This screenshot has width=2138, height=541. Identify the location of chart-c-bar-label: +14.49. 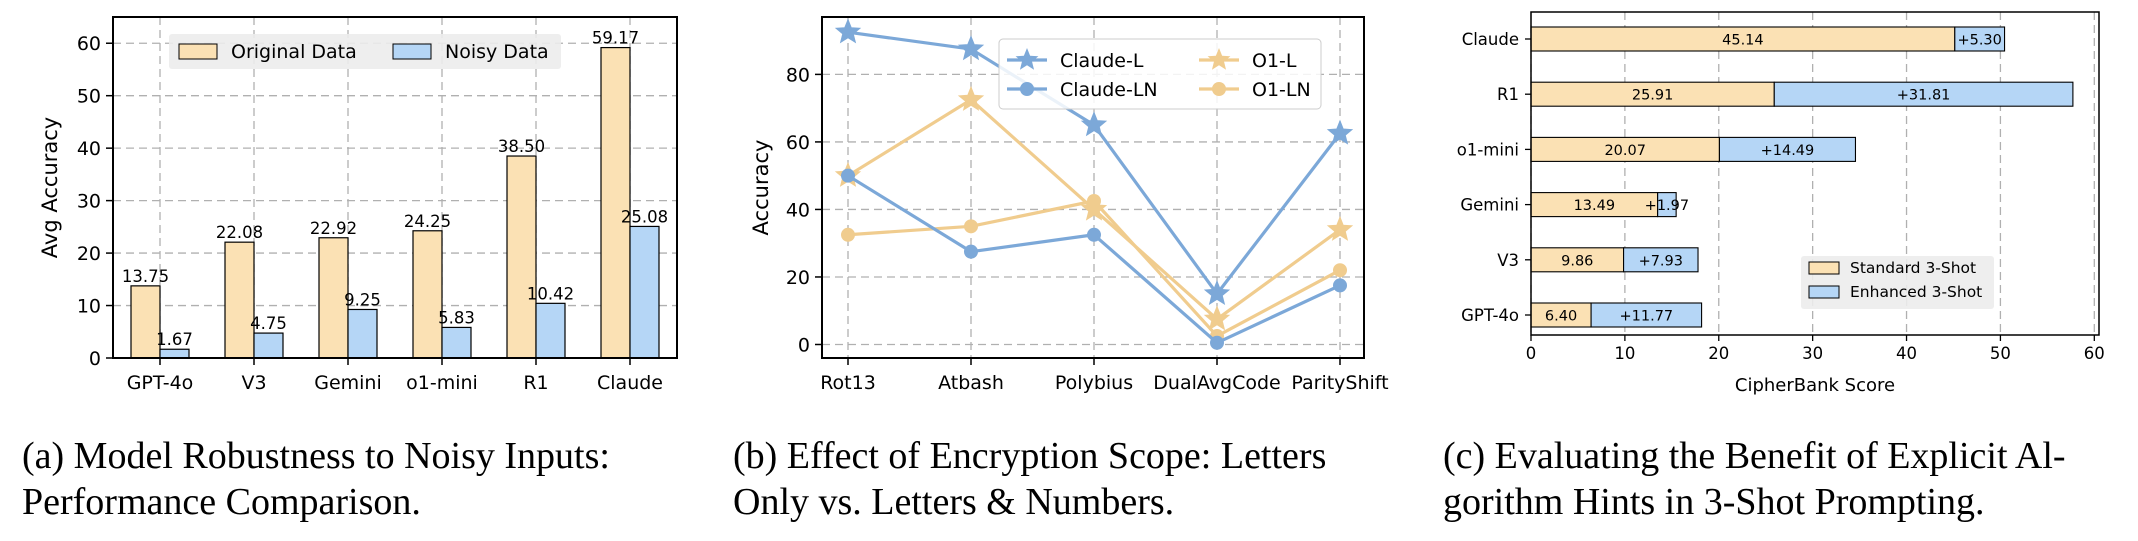
(1788, 151).